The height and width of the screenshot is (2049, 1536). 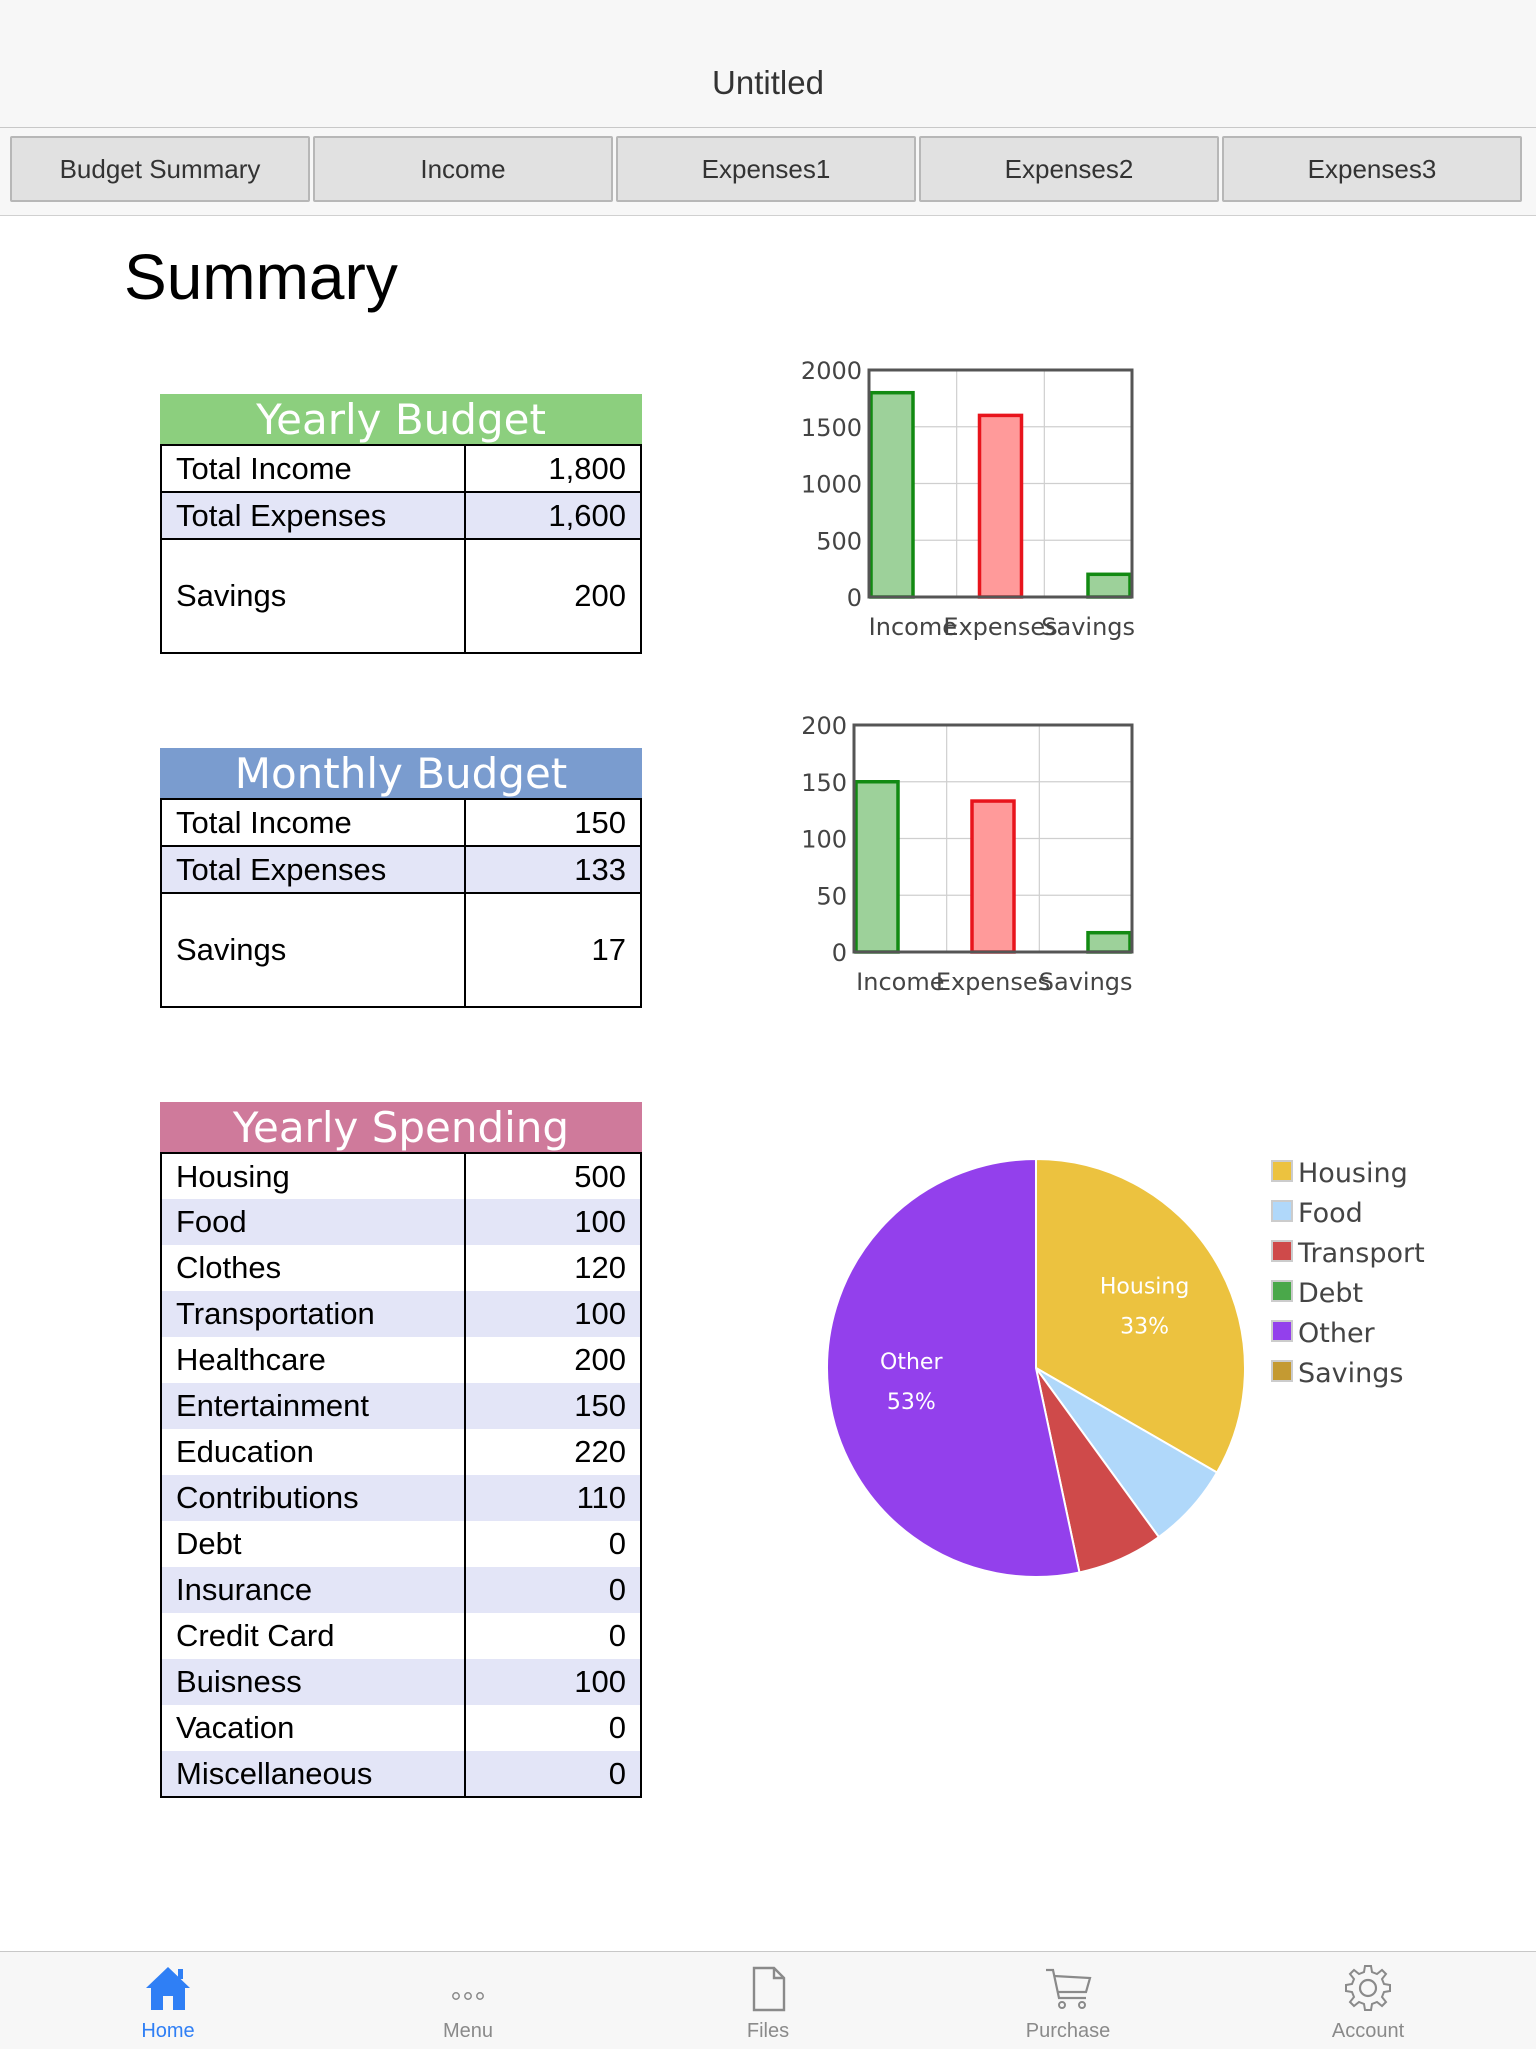 What do you see at coordinates (261, 277) in the screenshot?
I see `page-heading: Summary` at bounding box center [261, 277].